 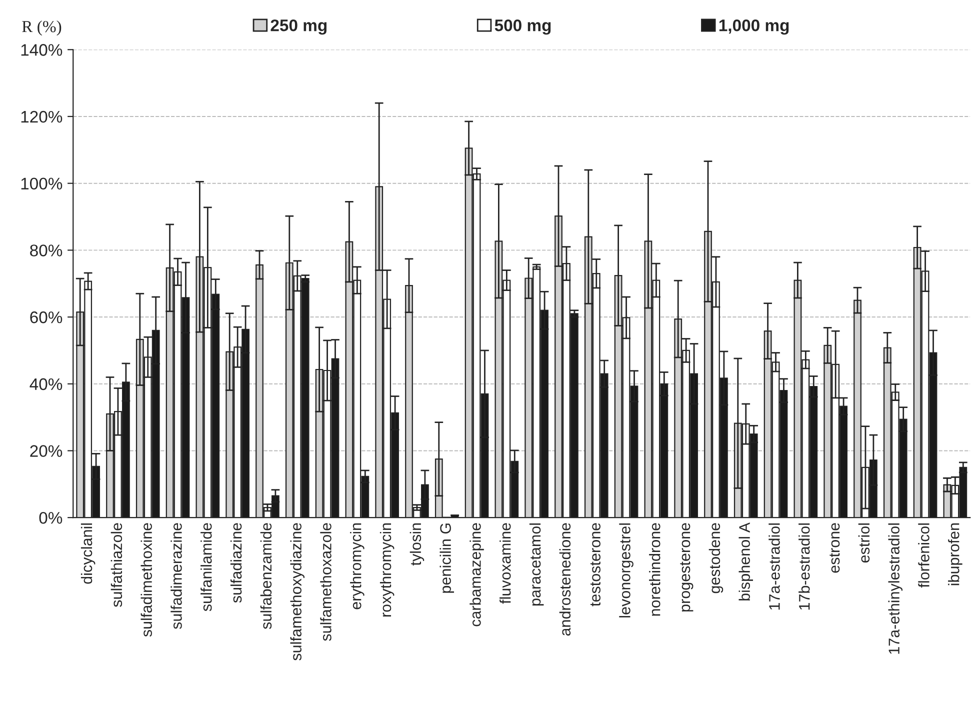 I want to click on x-tick-label: levonorgestrel, so click(x=626, y=570).